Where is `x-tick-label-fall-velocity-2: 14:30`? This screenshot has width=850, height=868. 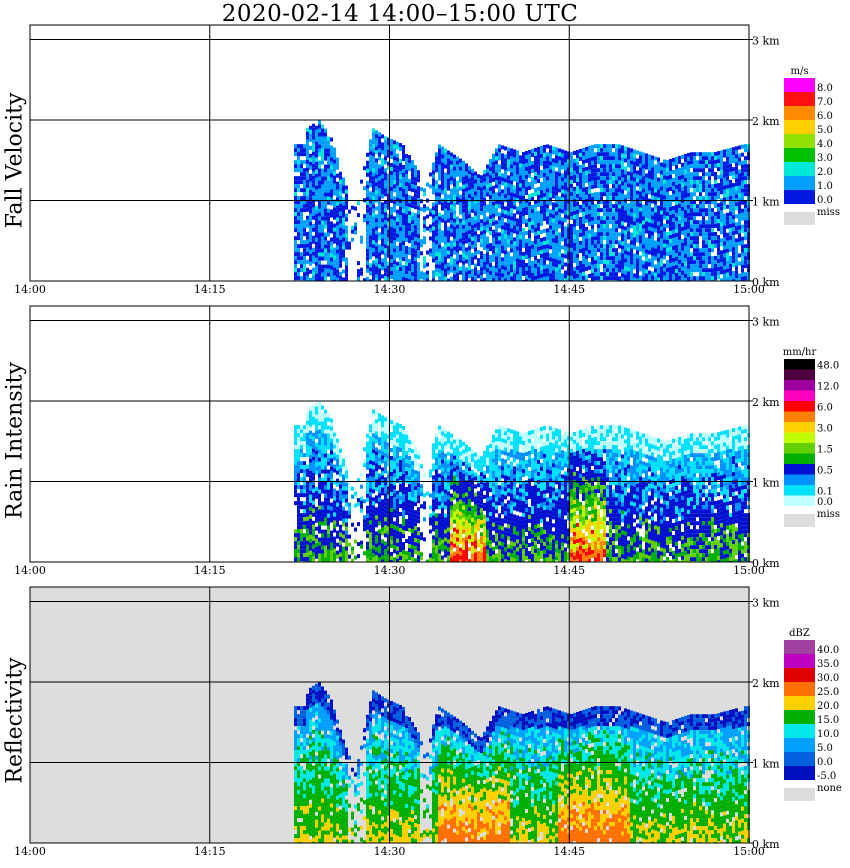 x-tick-label-fall-velocity-2: 14:30 is located at coordinates (390, 289).